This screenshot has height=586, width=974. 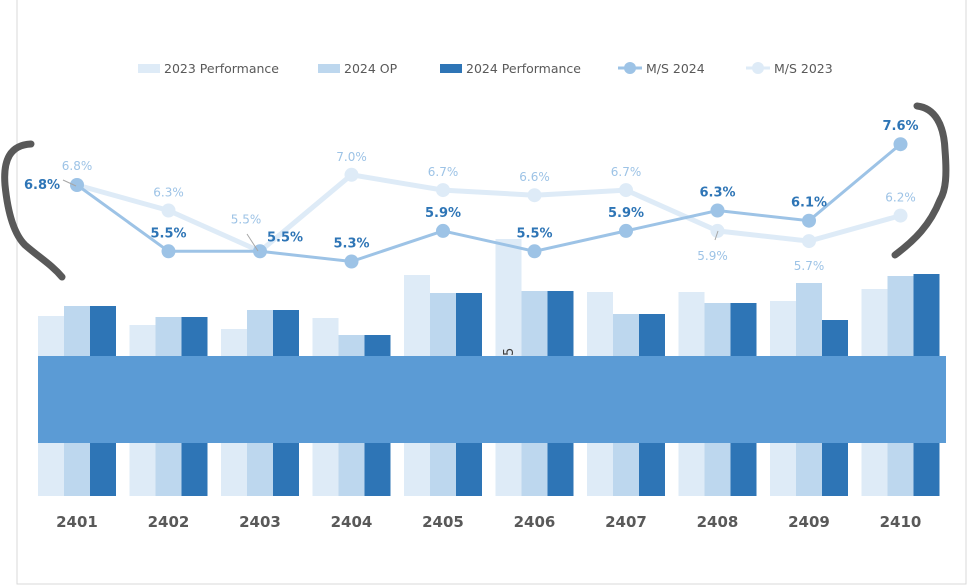 I want to click on x-tick-label: 2401, so click(x=77, y=522).